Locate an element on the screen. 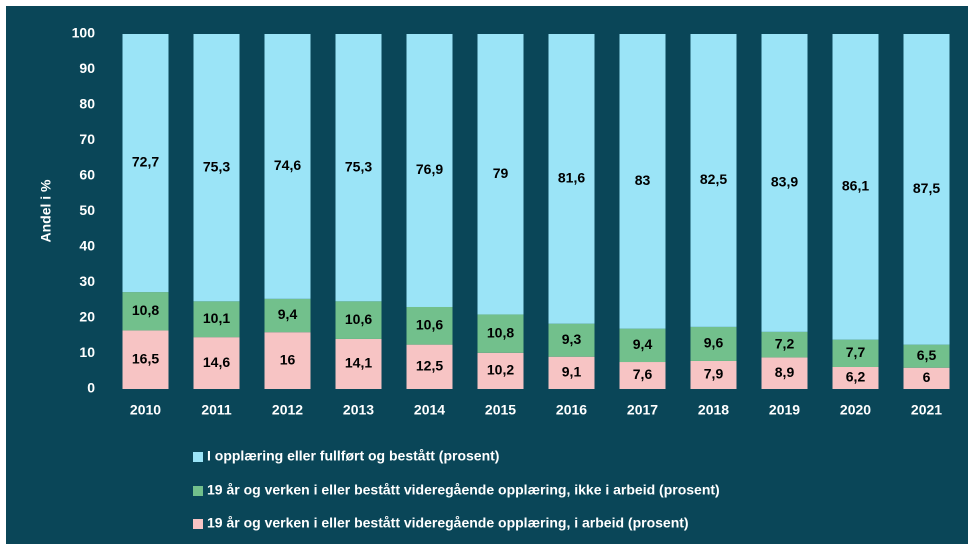  y-tick-label: 80 is located at coordinates (87, 104).